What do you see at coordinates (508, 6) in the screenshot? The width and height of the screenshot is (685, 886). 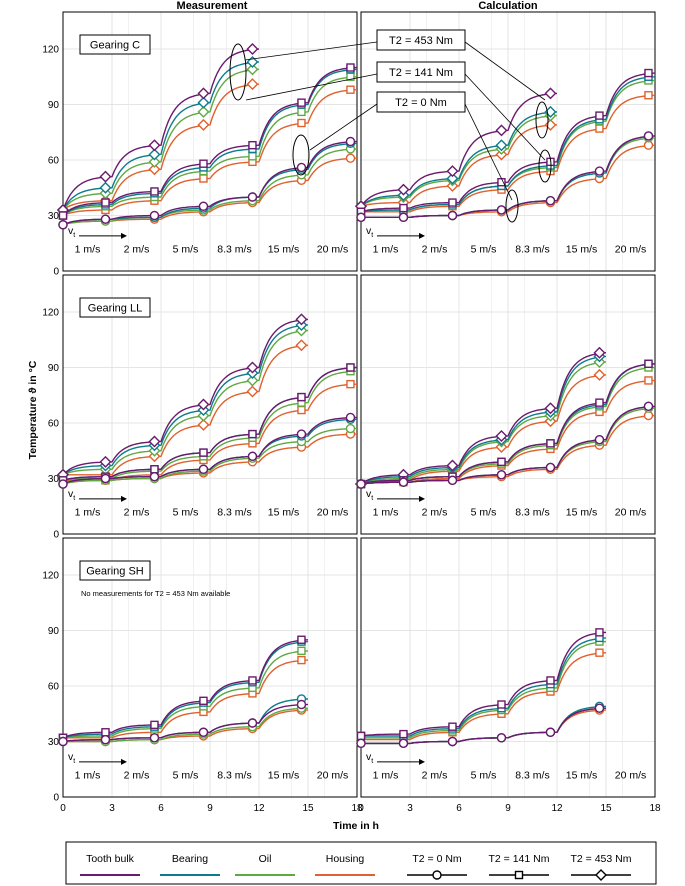 I see `column-title-calculation: Calculation` at bounding box center [508, 6].